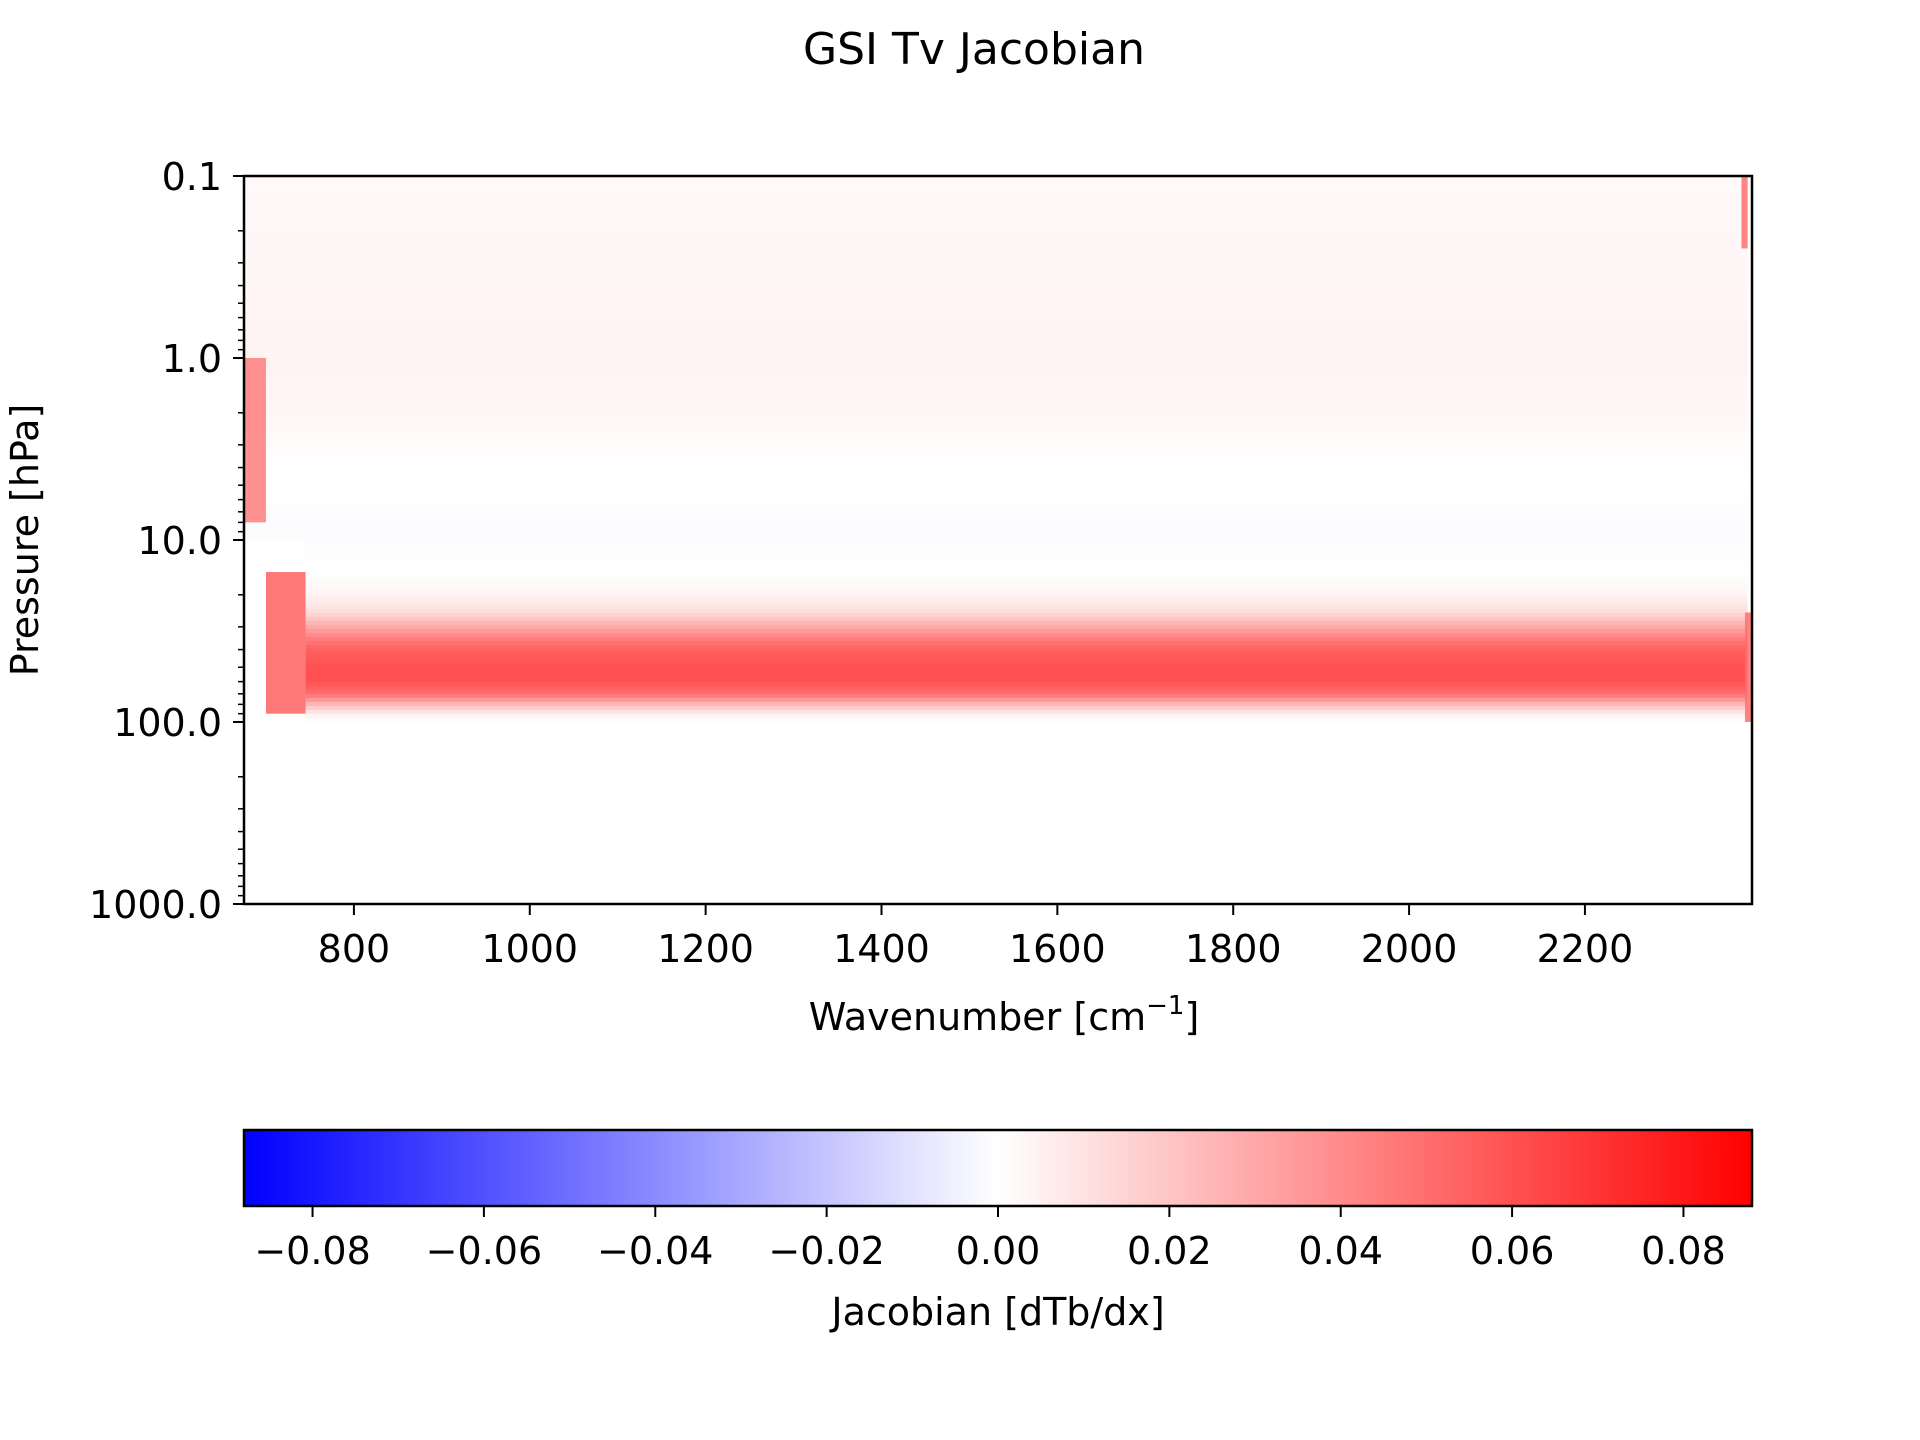 This screenshot has width=1920, height=1440. What do you see at coordinates (354, 949) in the screenshot?
I see `x-tick-label: 800` at bounding box center [354, 949].